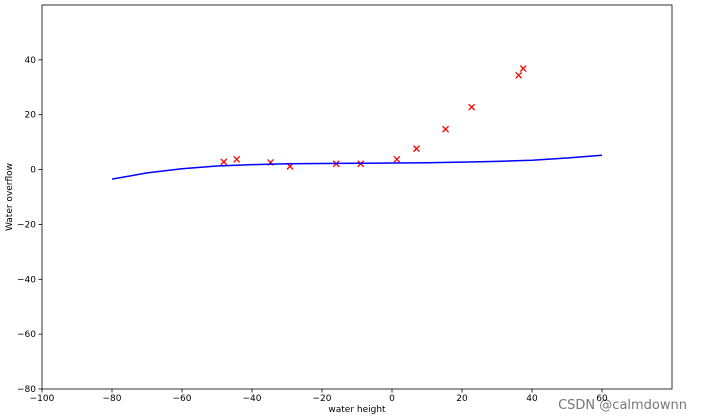  I want to click on fit-line, so click(357, 167).